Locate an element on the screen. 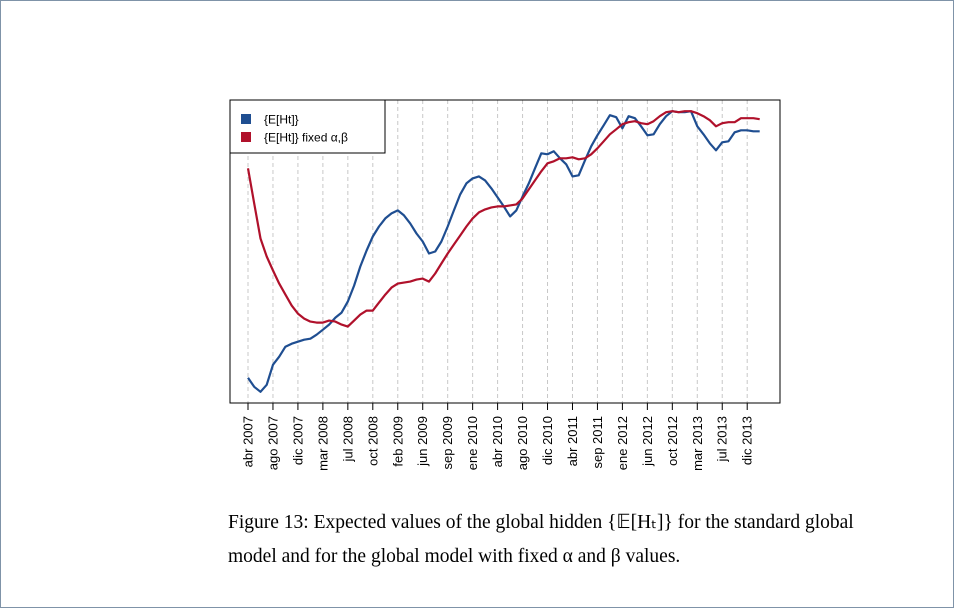  x-tick-label: dic 2013 is located at coordinates (747, 440).